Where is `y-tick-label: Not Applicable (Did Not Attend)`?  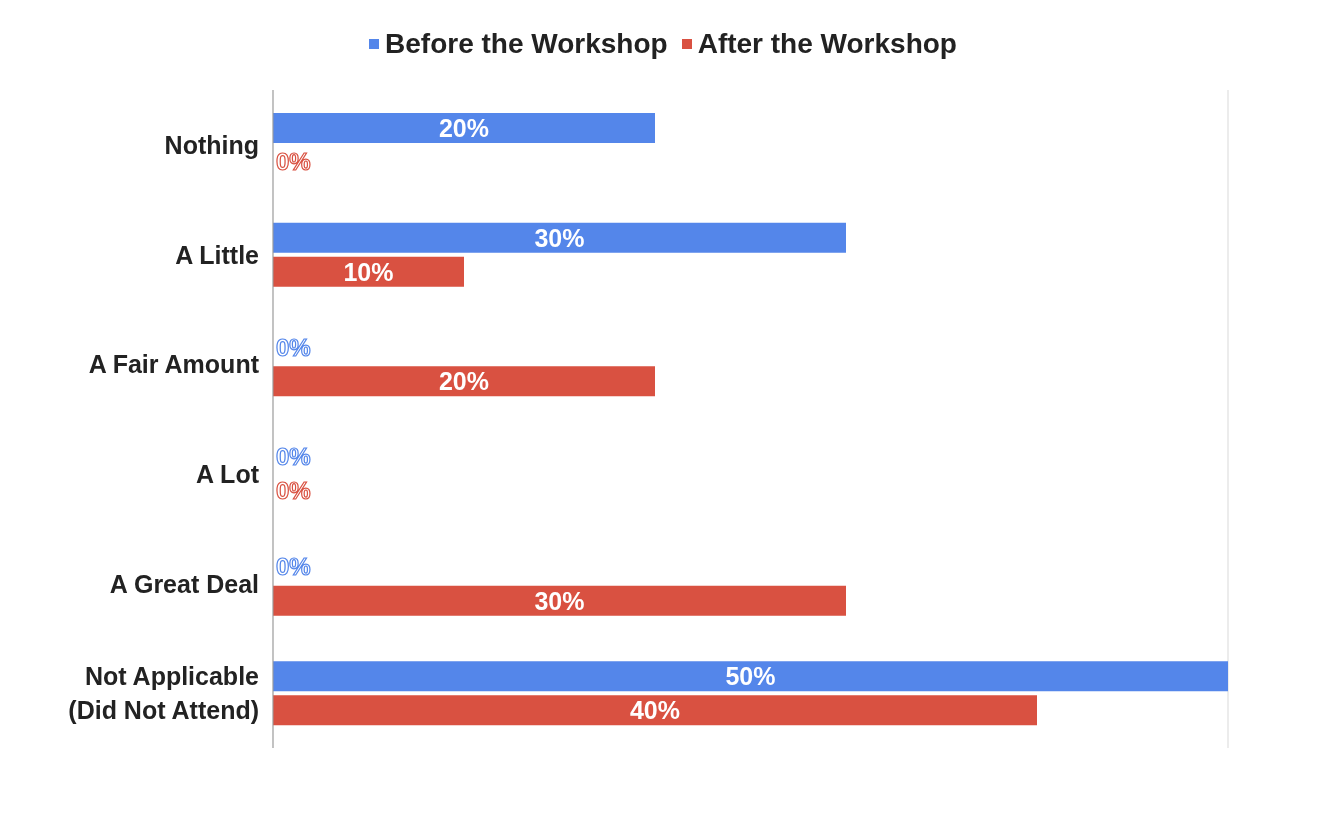 y-tick-label: Not Applicable (Did Not Attend) is located at coordinates (164, 693).